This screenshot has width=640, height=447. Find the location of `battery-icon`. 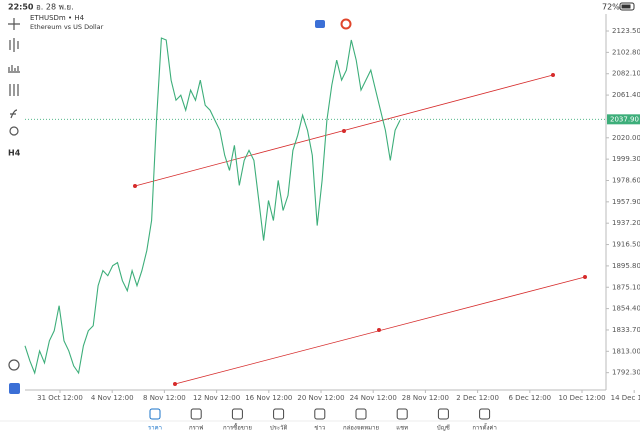

battery-icon is located at coordinates (627, 6).